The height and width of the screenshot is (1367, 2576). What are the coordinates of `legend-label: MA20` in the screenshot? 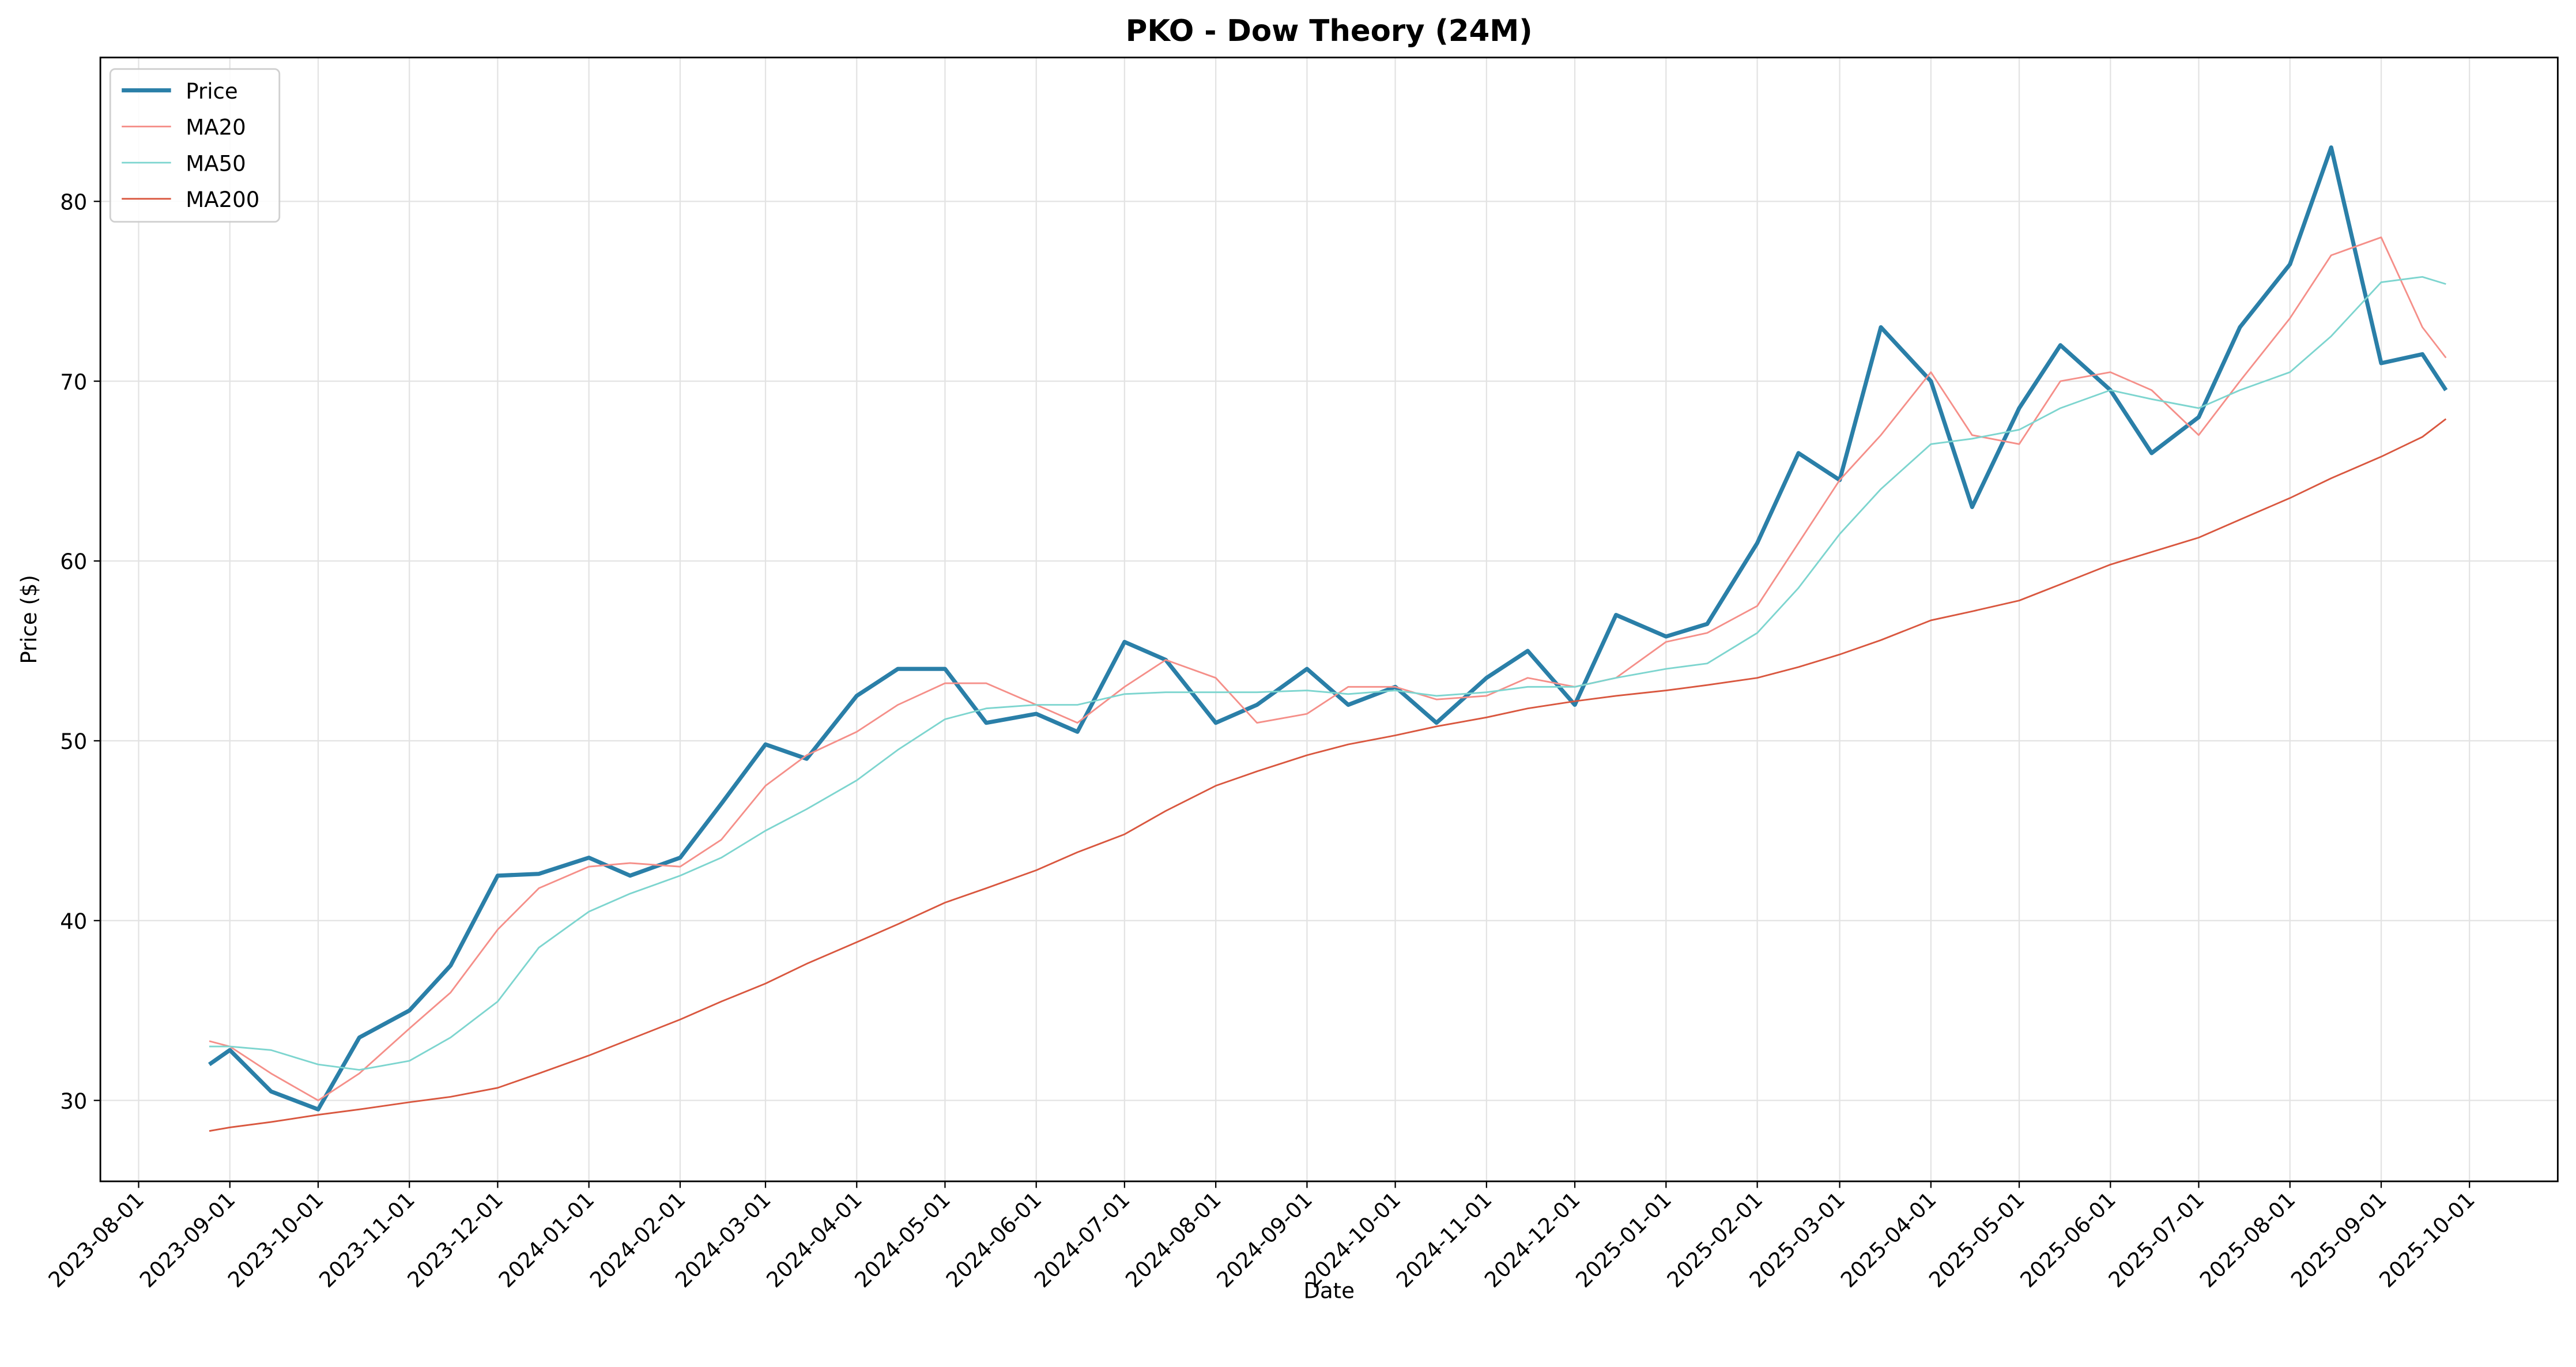 It's located at (216, 128).